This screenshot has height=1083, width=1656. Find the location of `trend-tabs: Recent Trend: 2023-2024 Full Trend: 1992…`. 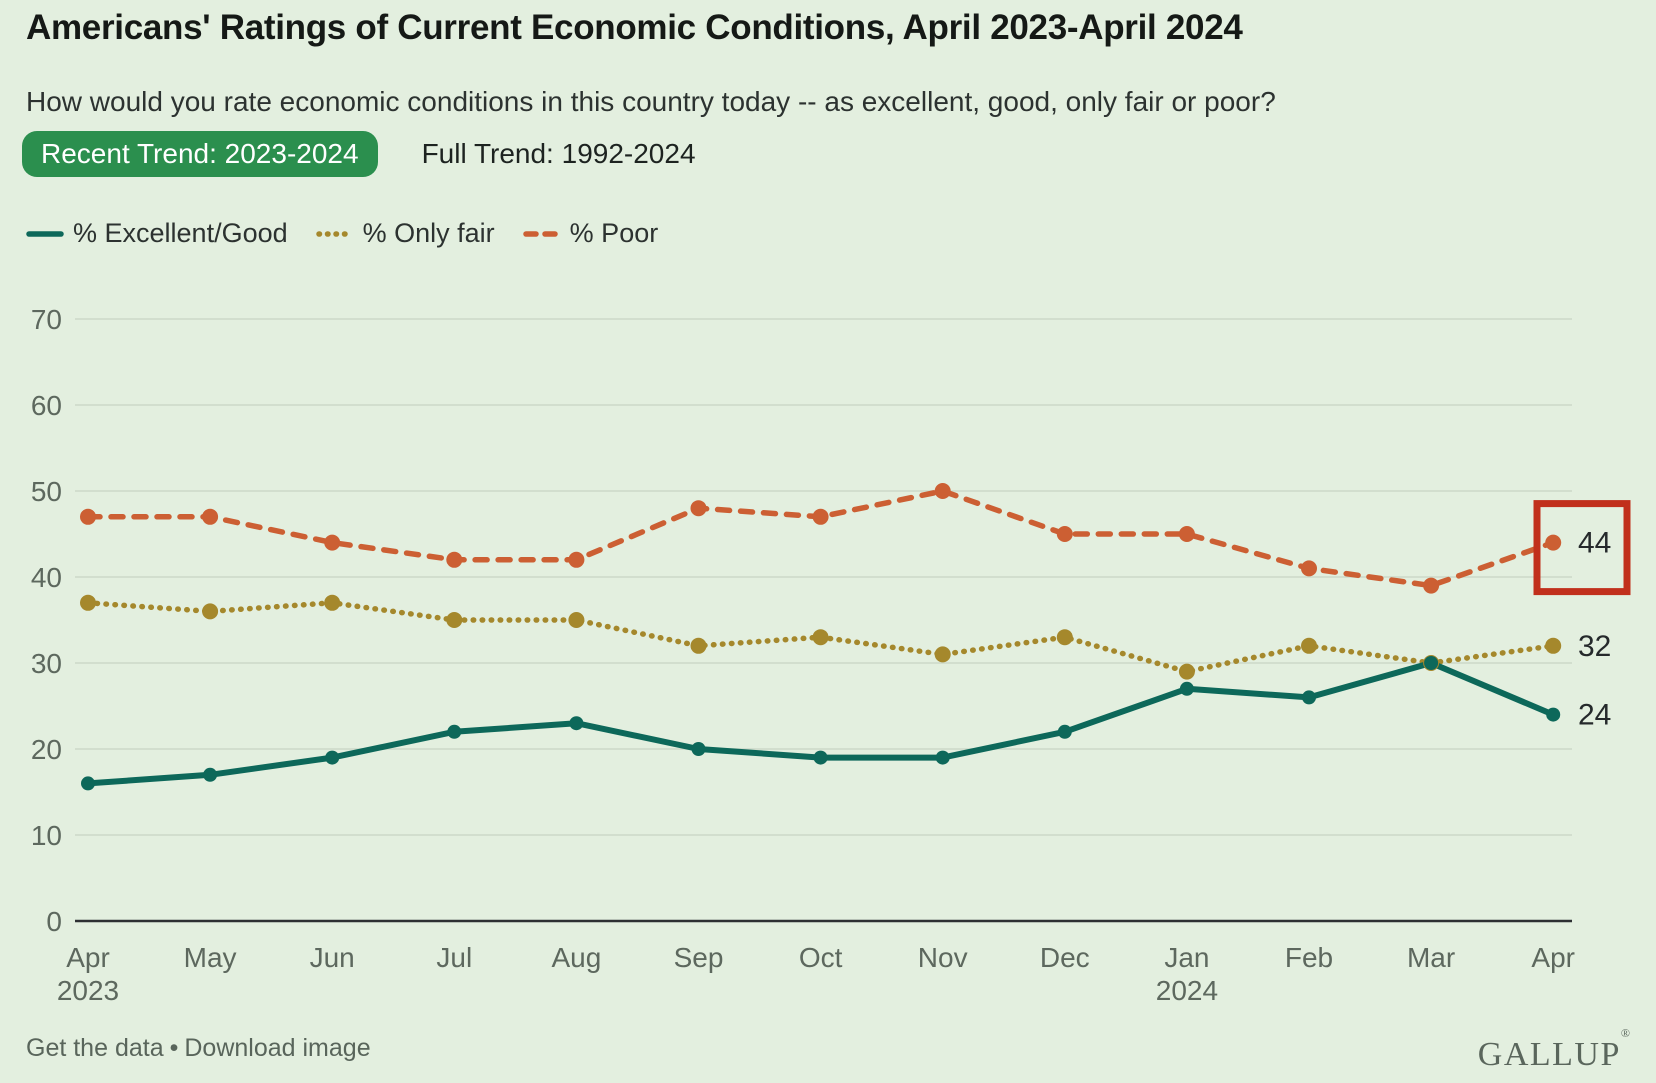

trend-tabs: Recent Trend: 2023-2024 Full Trend: 1992… is located at coordinates (359, 154).